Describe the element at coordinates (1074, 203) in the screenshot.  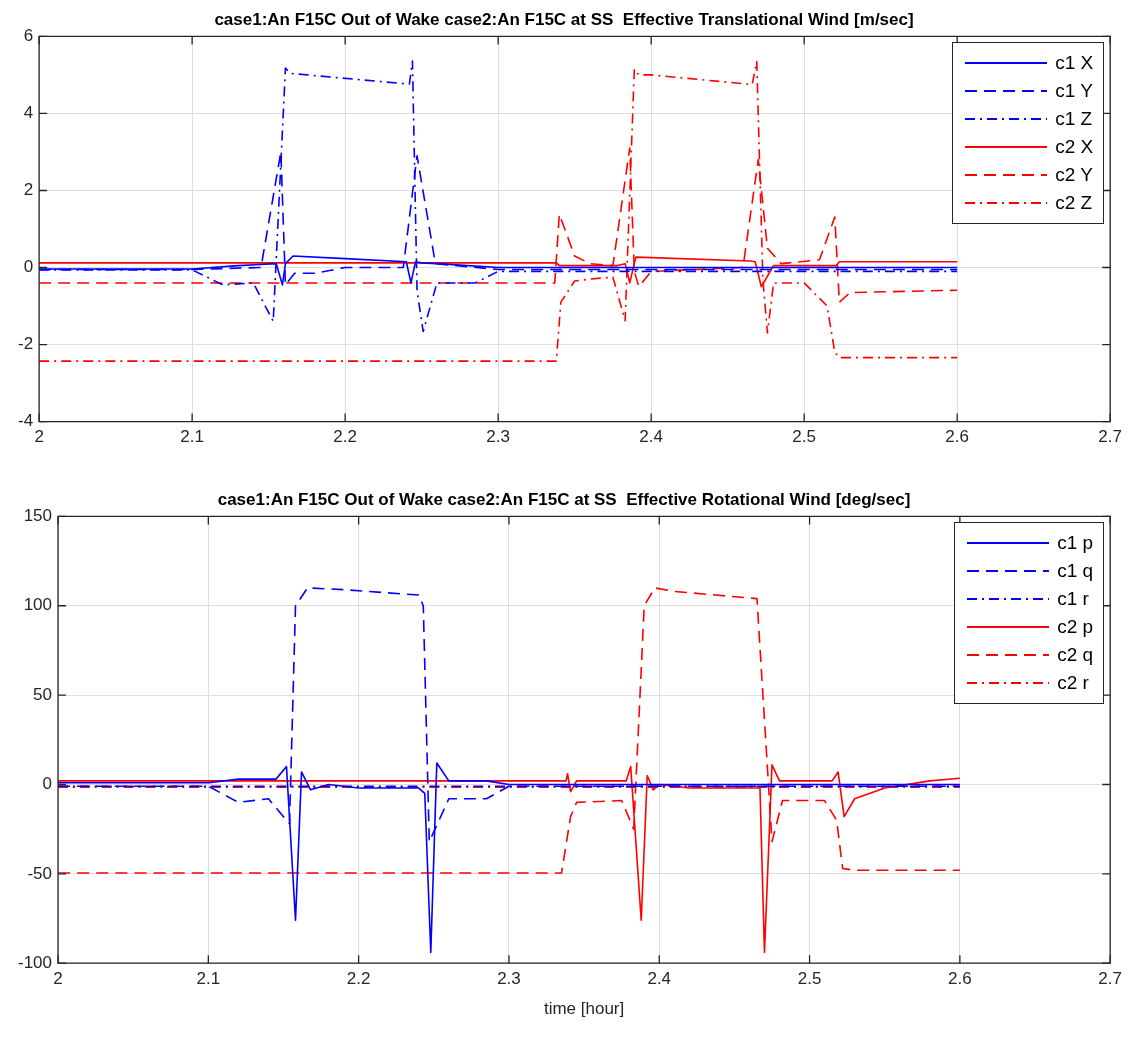
I see `legend-label: c2 Z` at that location.